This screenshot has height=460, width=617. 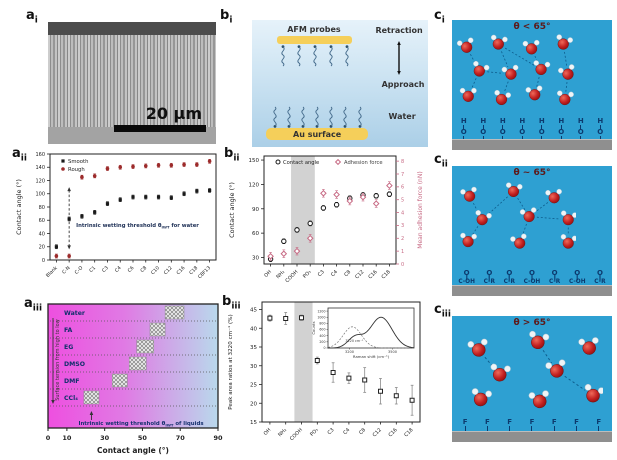 I want to click on afm-probe-bar, so click(x=314, y=40).